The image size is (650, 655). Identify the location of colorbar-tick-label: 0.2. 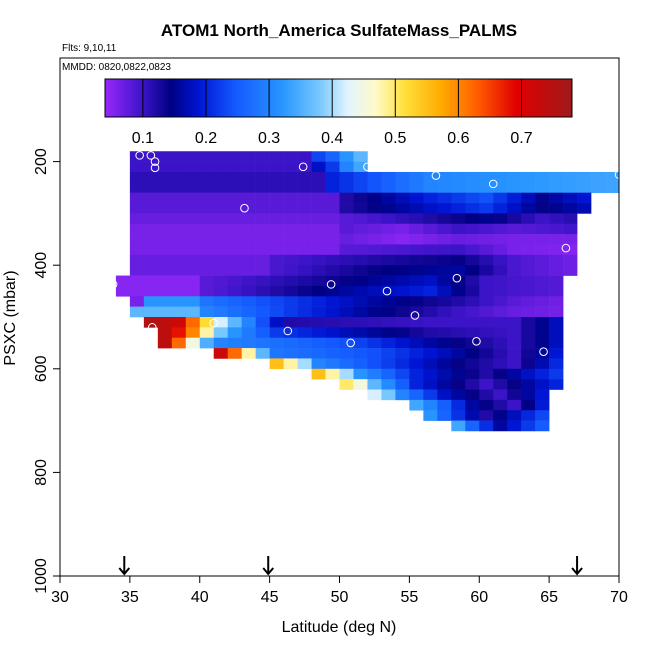
(206, 138).